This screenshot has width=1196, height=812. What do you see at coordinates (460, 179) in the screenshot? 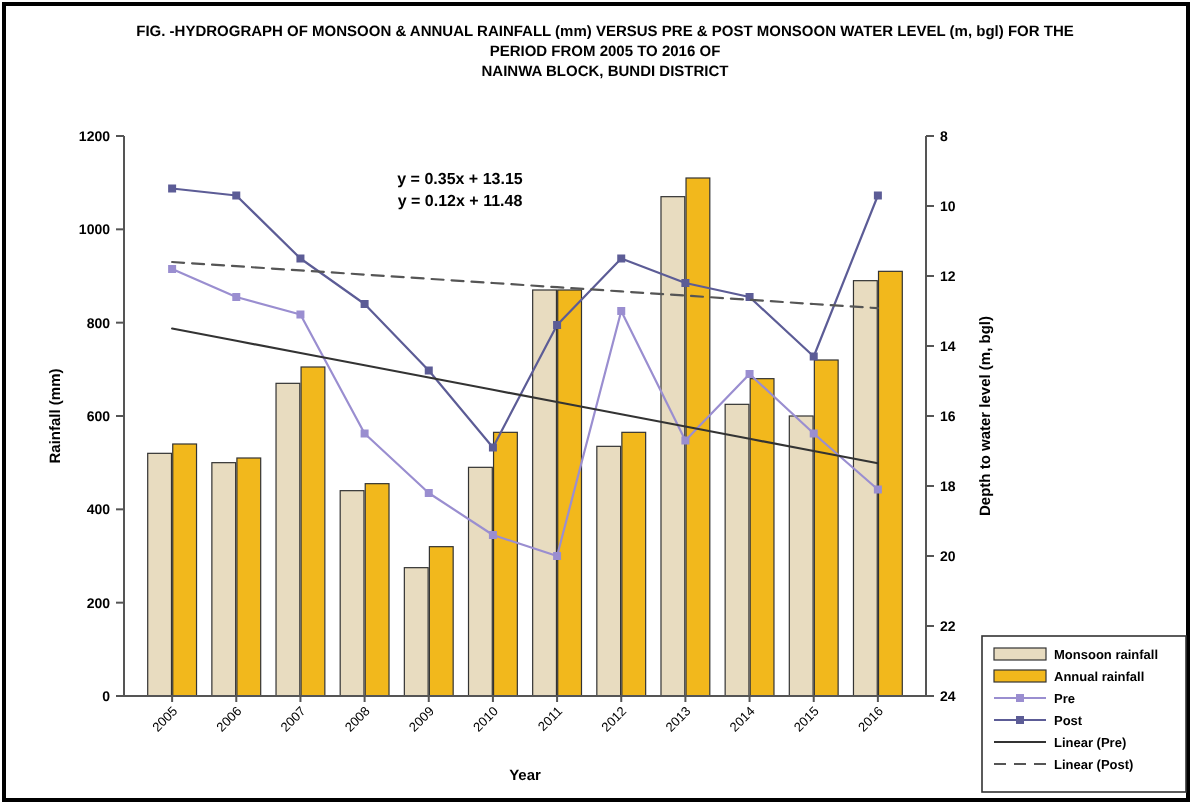
I see `annotation: y = 0.35x + 13.15` at bounding box center [460, 179].